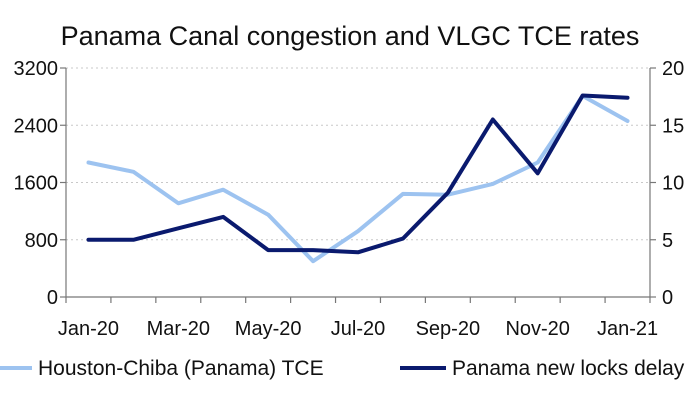 This screenshot has width=700, height=400. Describe the element at coordinates (667, 241) in the screenshot. I see `right-y-tick-label: 5` at that location.